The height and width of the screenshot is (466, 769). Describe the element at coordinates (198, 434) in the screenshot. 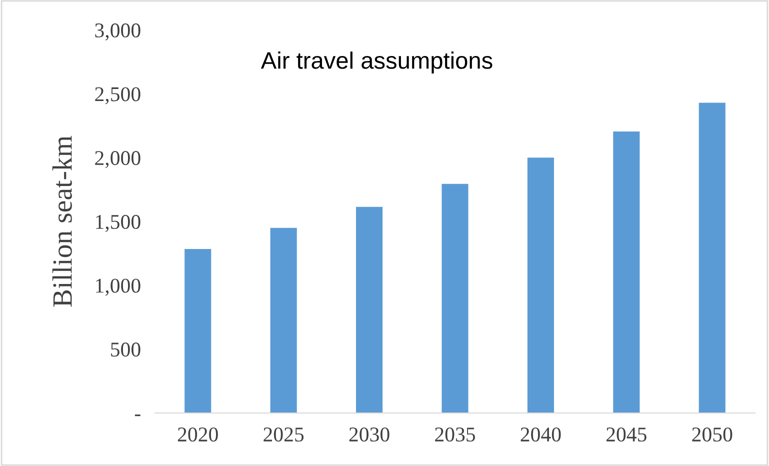

I see `x-tick-label: 2020` at that location.